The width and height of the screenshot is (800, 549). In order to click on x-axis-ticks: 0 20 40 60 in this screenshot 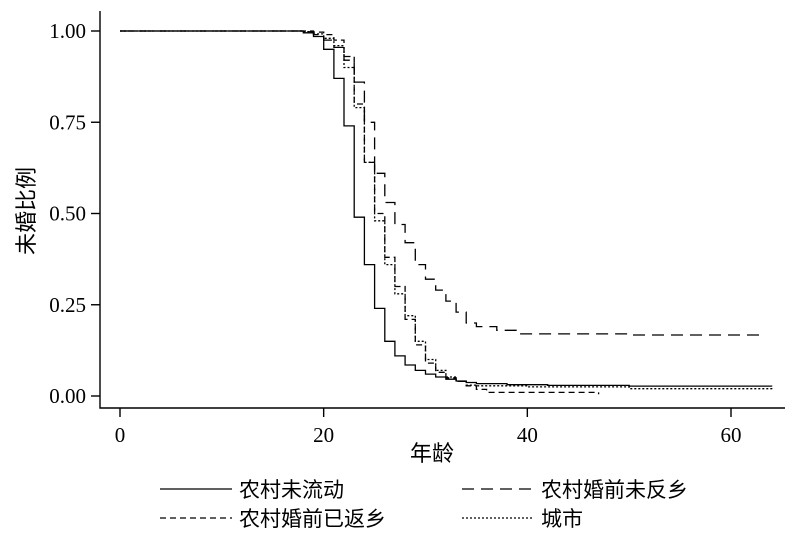, I will do `click(428, 427)`.